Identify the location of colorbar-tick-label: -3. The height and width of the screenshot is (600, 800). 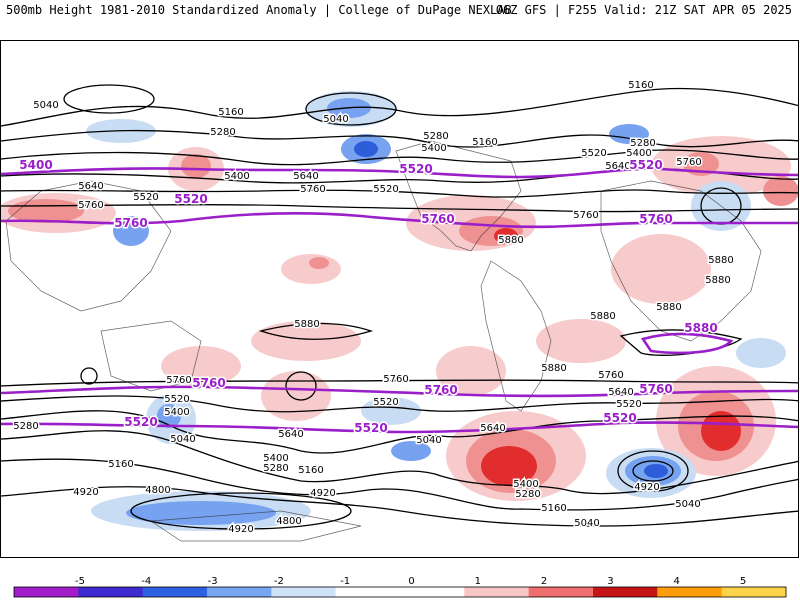
(213, 581).